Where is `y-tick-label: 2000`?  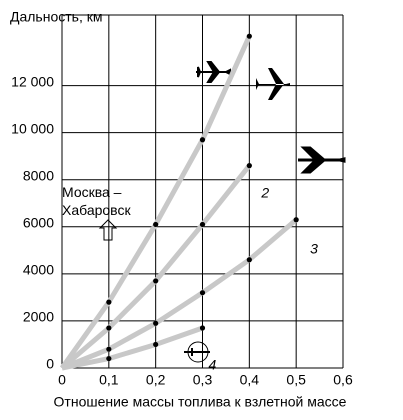 y-tick-label: 2000 is located at coordinates (38, 317).